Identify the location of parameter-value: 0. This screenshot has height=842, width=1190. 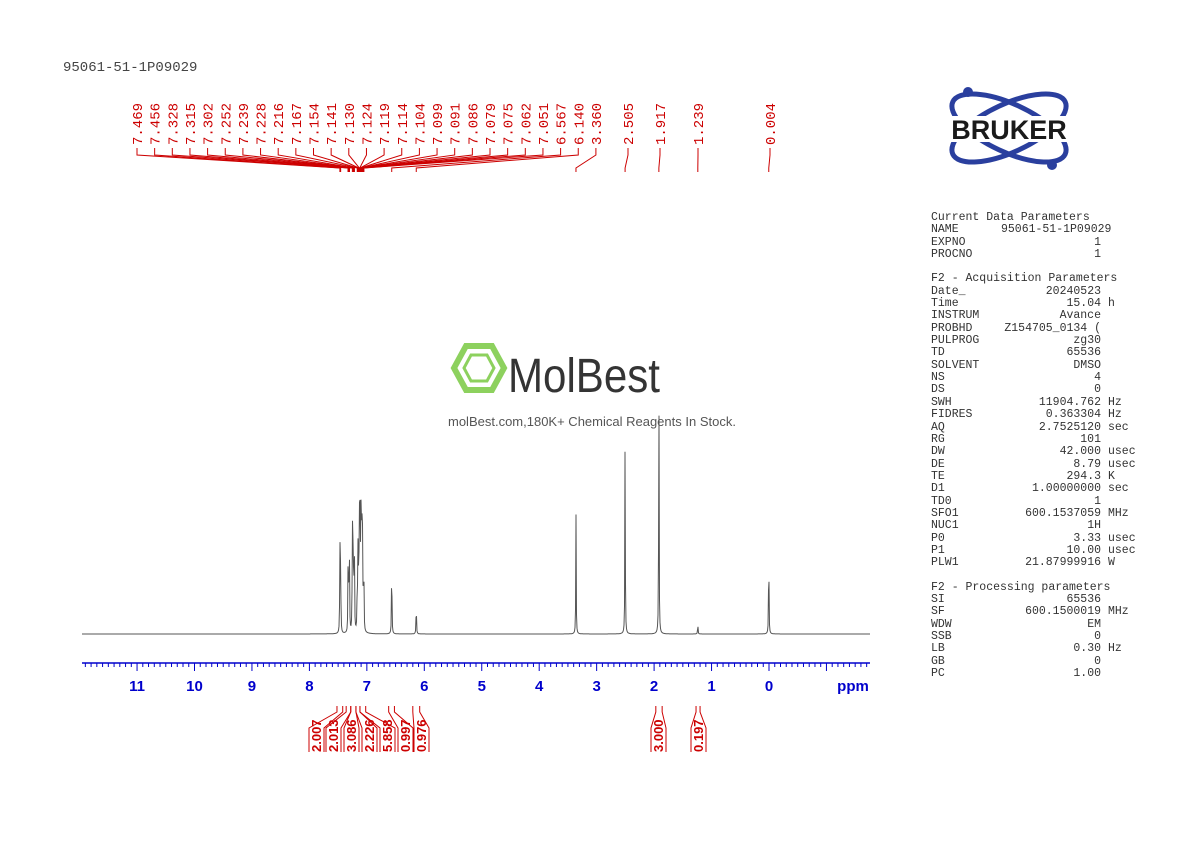
(1097, 661).